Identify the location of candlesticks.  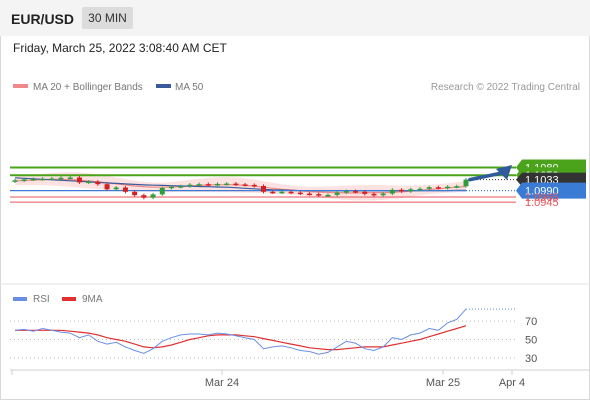
(240, 188).